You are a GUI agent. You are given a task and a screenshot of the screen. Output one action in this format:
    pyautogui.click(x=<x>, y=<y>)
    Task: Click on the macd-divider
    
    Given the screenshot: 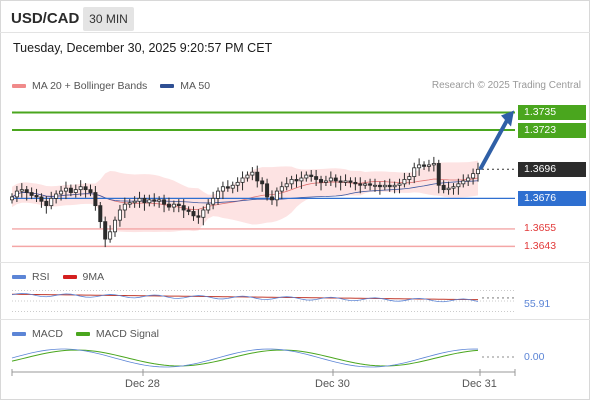 What is the action you would take?
    pyautogui.click(x=295, y=319)
    